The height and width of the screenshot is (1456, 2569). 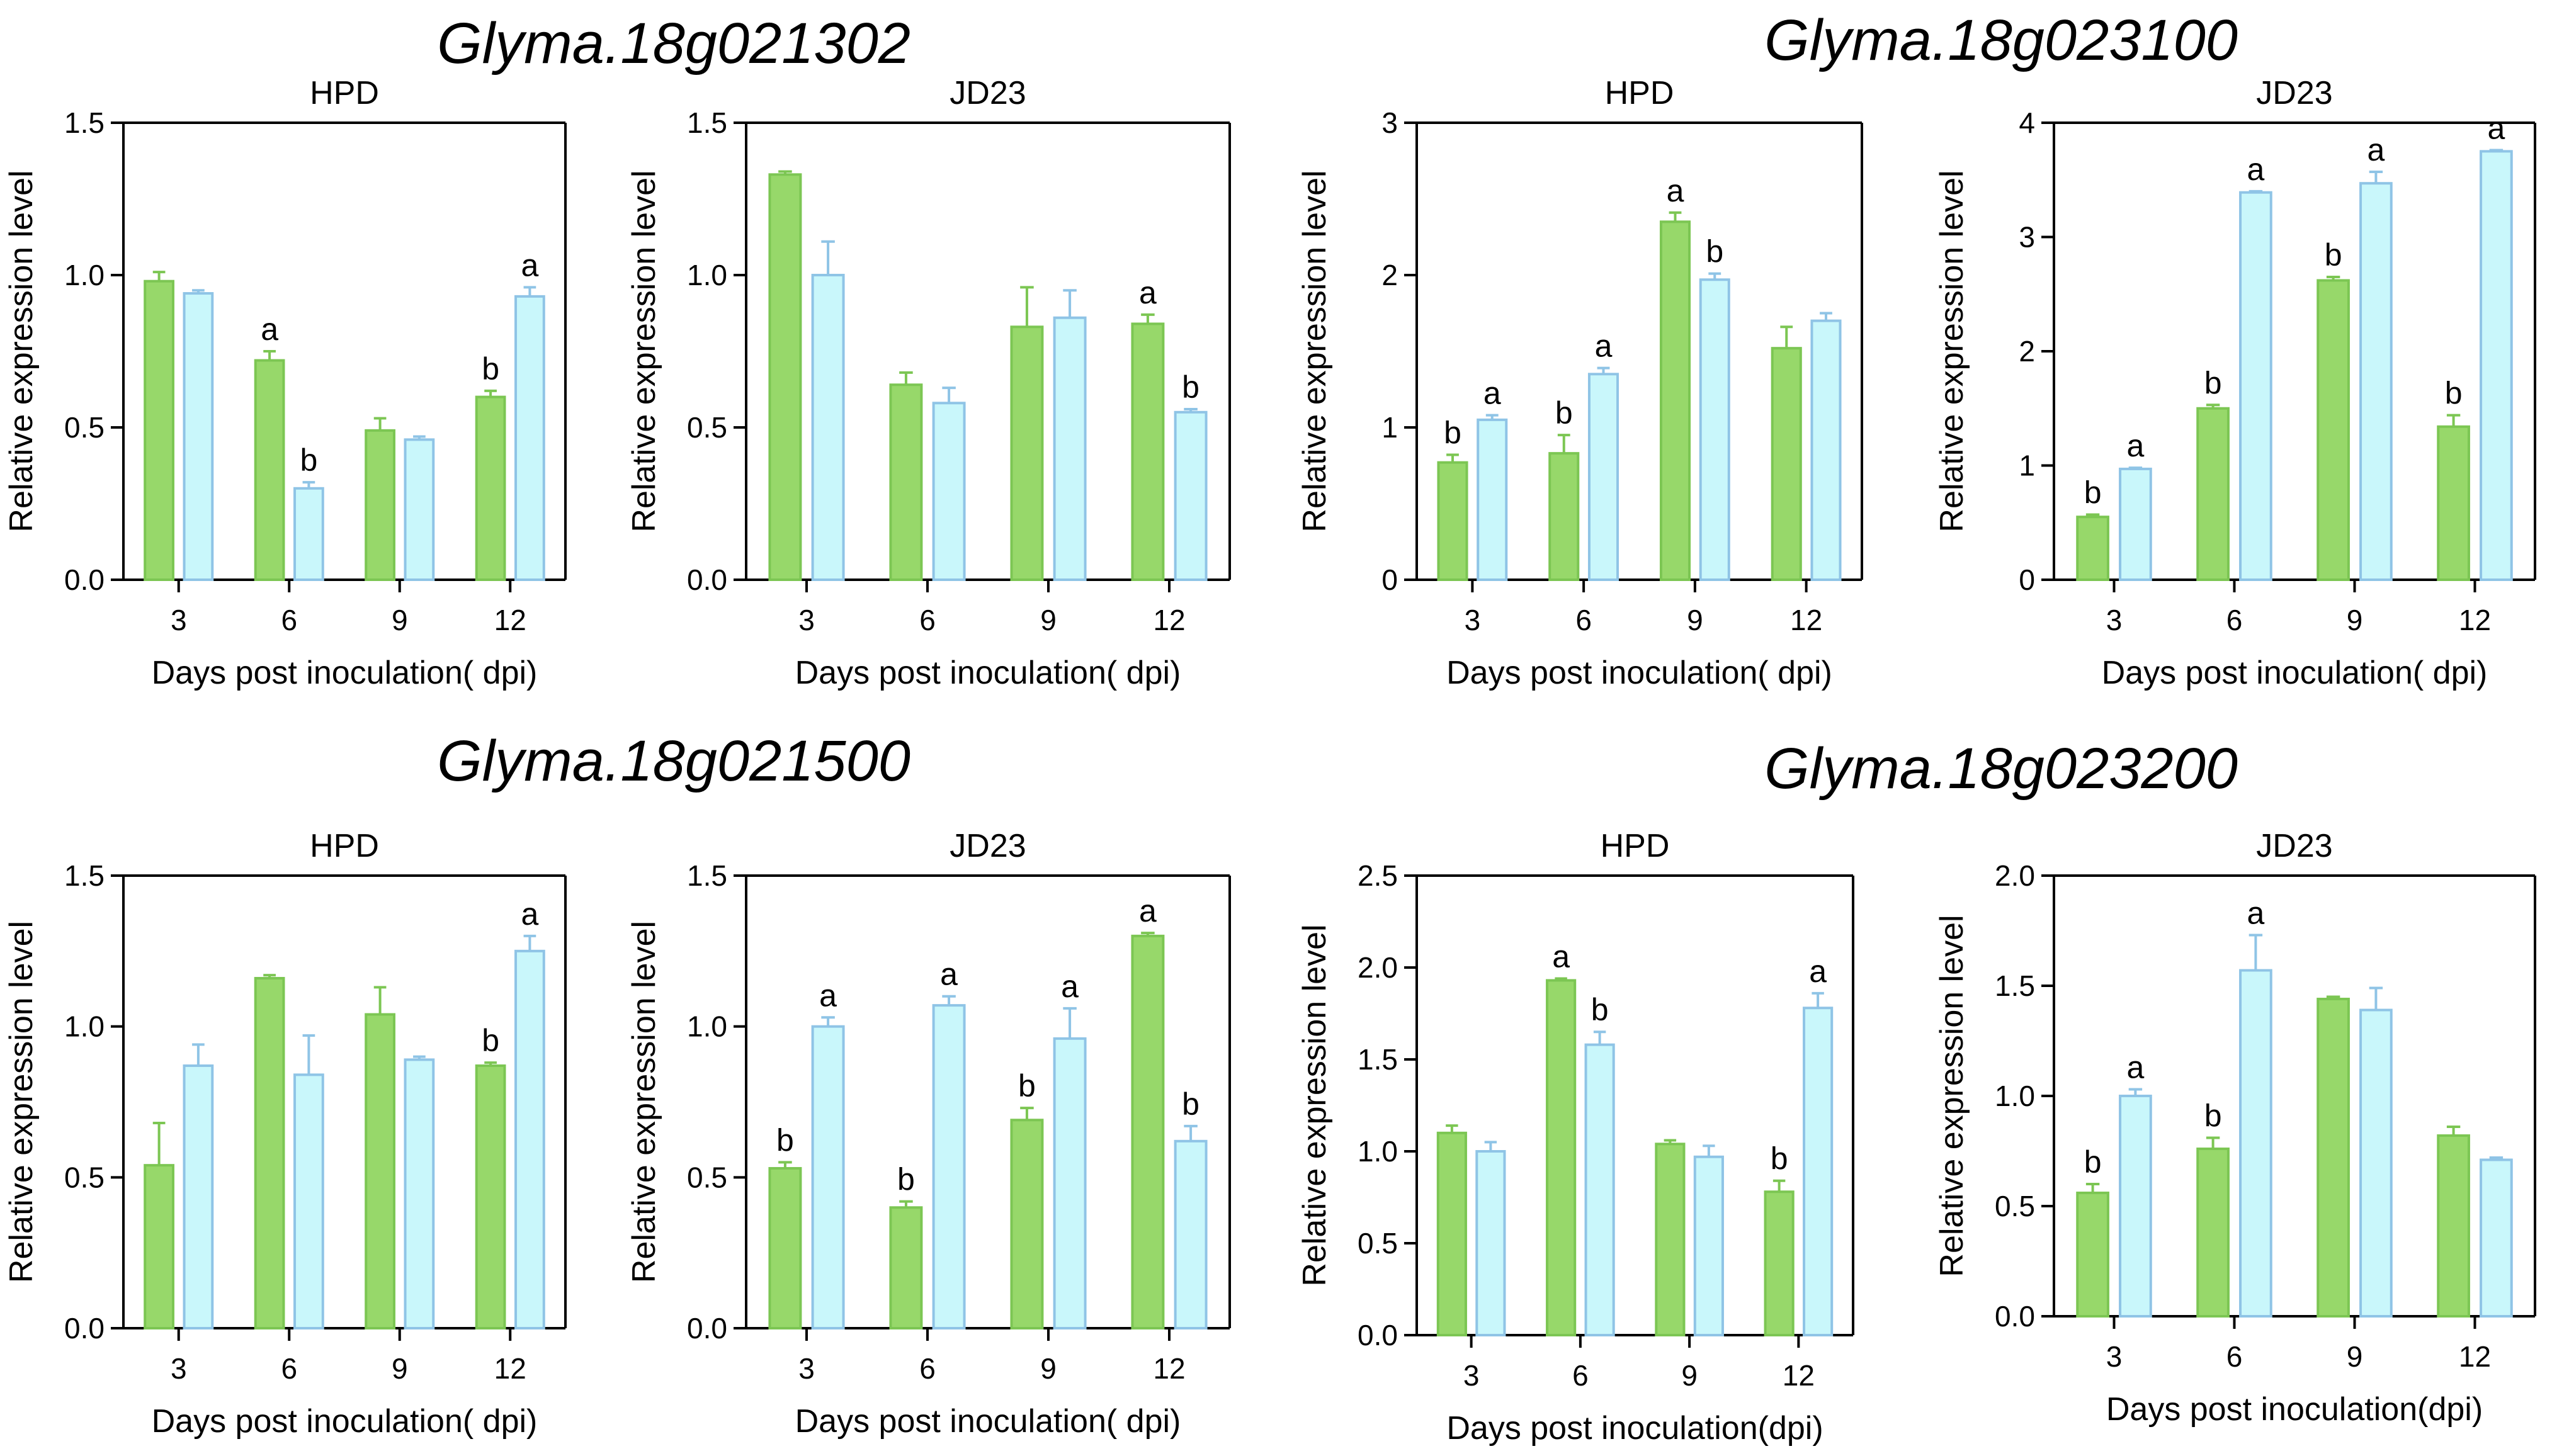 I want to click on gene-title: Glyma.18g021302, so click(x=673, y=43).